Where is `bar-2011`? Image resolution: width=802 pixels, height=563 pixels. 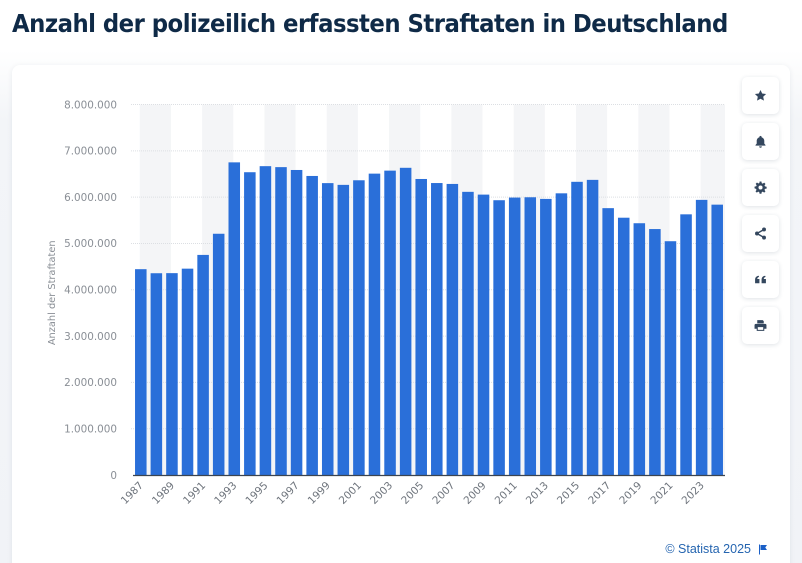
bar-2011 is located at coordinates (514, 336).